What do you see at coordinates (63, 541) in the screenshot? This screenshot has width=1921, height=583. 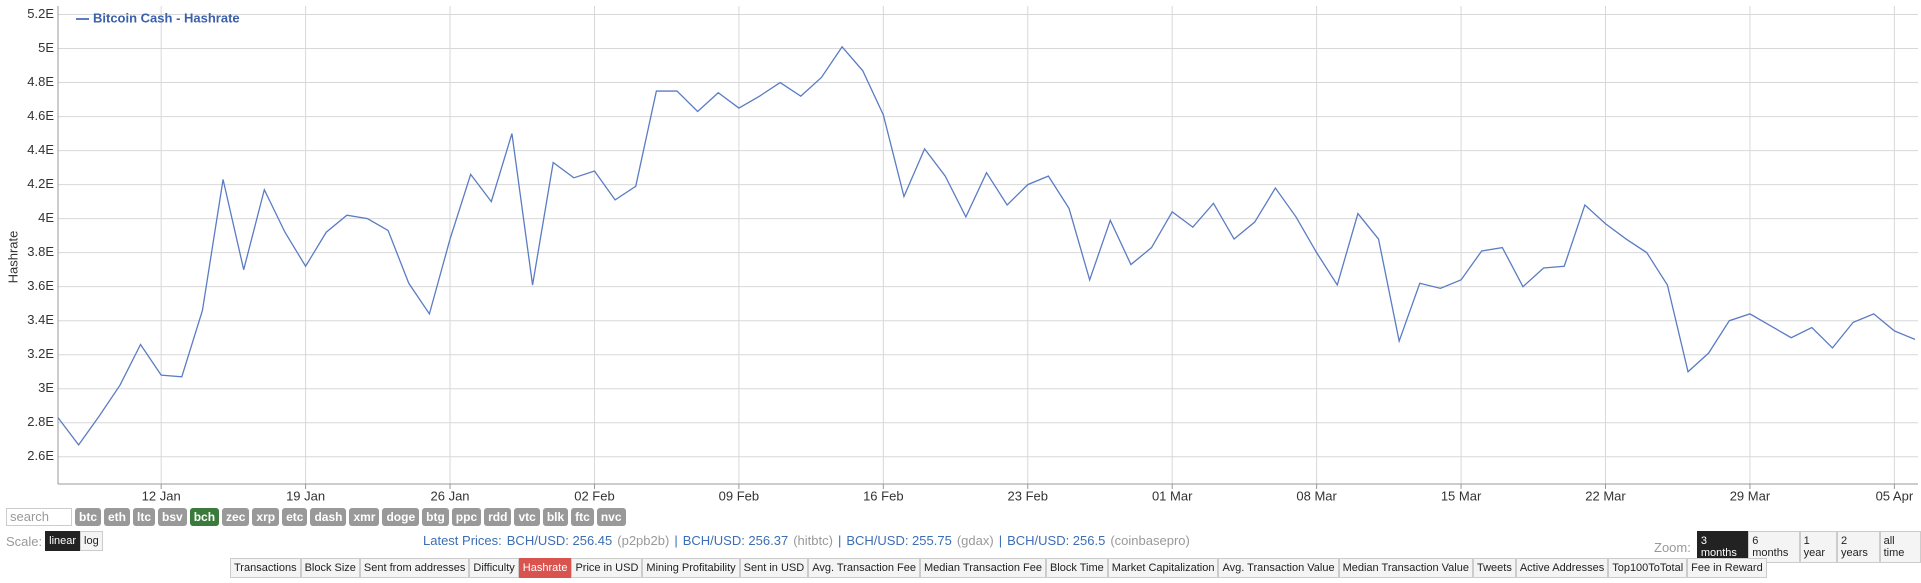 I see `scale-button: linear` at bounding box center [63, 541].